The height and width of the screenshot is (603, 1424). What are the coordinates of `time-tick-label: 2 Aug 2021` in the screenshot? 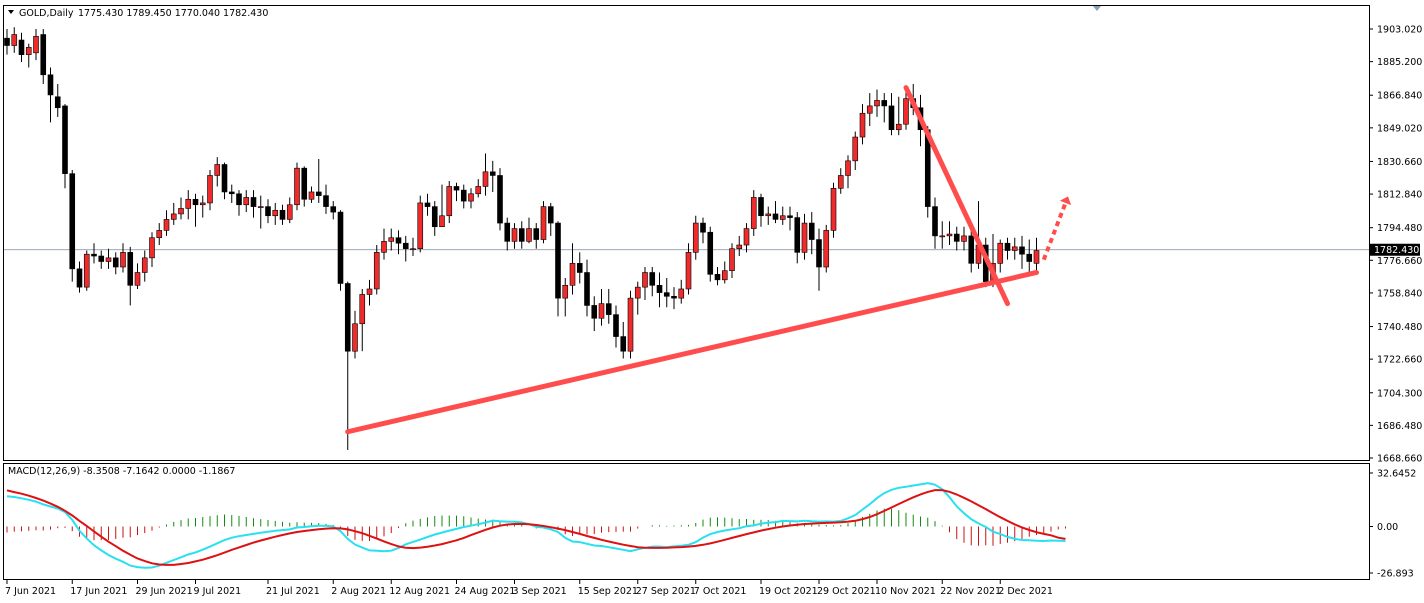 It's located at (358, 591).